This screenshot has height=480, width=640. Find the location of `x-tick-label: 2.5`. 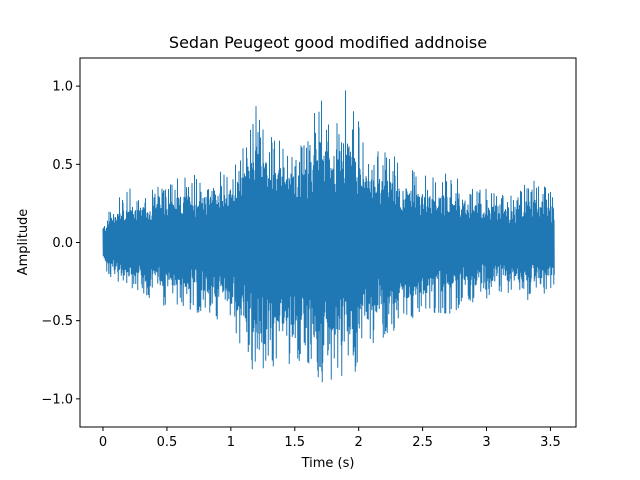

x-tick-label: 2.5 is located at coordinates (422, 442).